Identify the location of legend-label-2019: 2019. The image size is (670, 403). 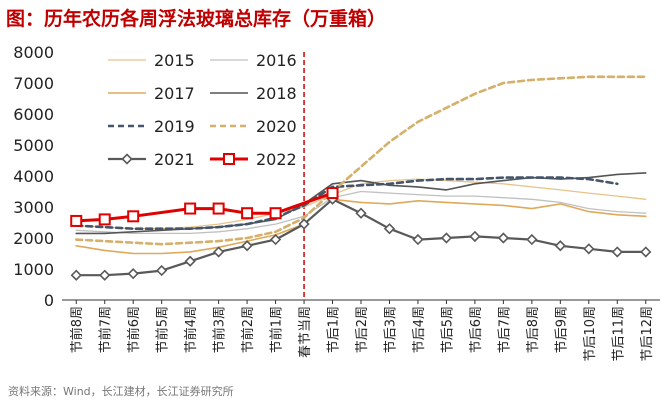
(174, 126).